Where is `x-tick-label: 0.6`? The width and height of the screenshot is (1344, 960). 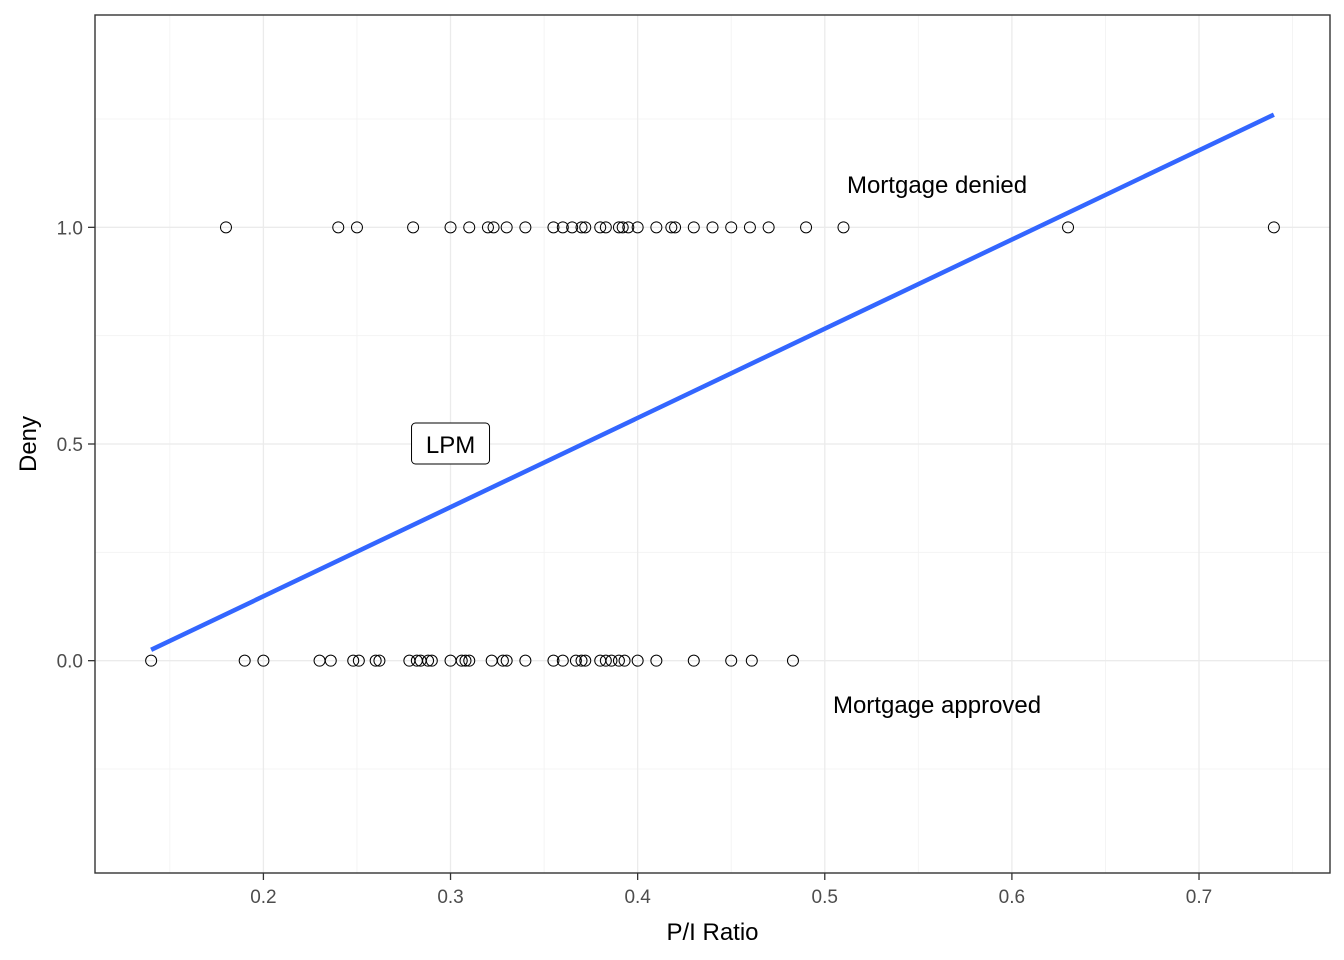 x-tick-label: 0.6 is located at coordinates (1012, 897).